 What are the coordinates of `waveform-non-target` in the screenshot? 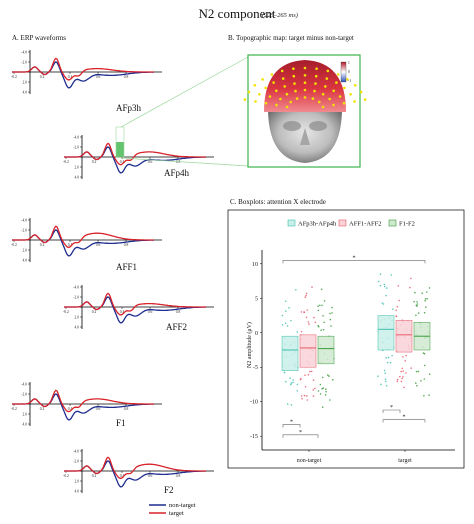 It's located at (83, 75).